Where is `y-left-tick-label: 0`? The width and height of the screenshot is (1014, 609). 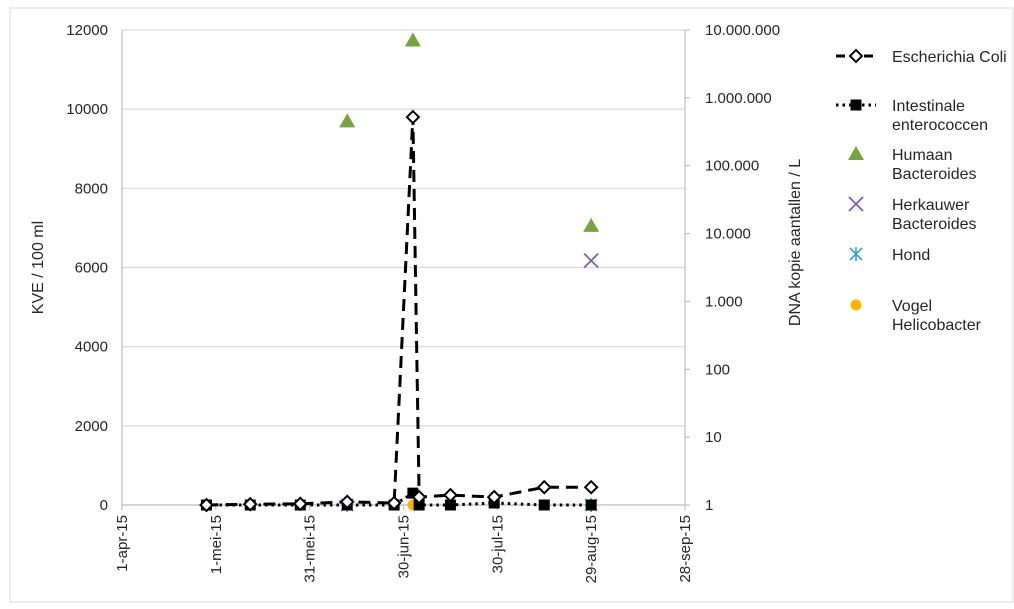
y-left-tick-label: 0 is located at coordinates (104, 505).